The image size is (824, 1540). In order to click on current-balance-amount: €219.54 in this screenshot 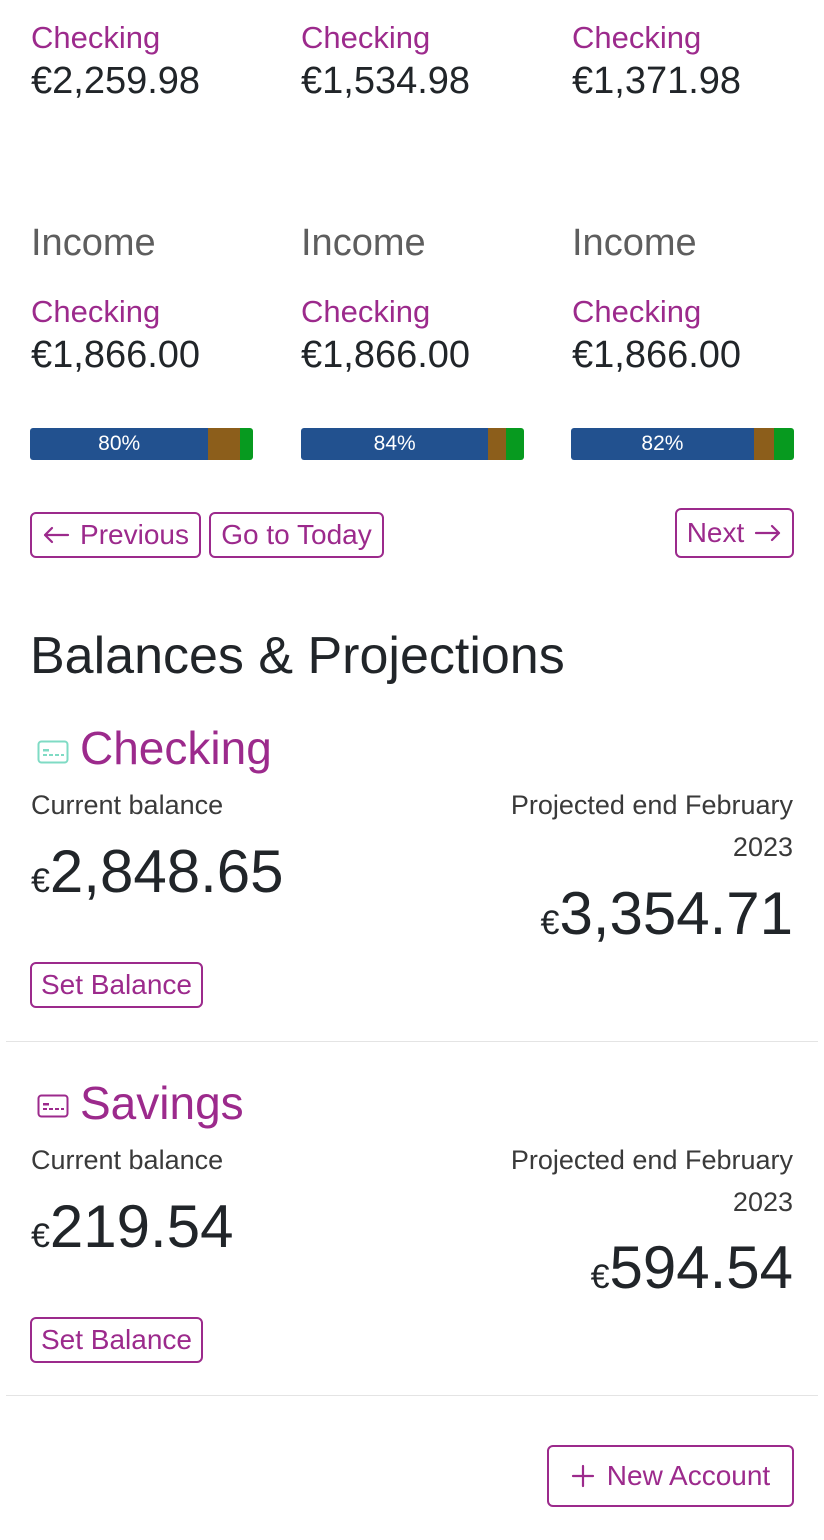, I will do `click(132, 1227)`.